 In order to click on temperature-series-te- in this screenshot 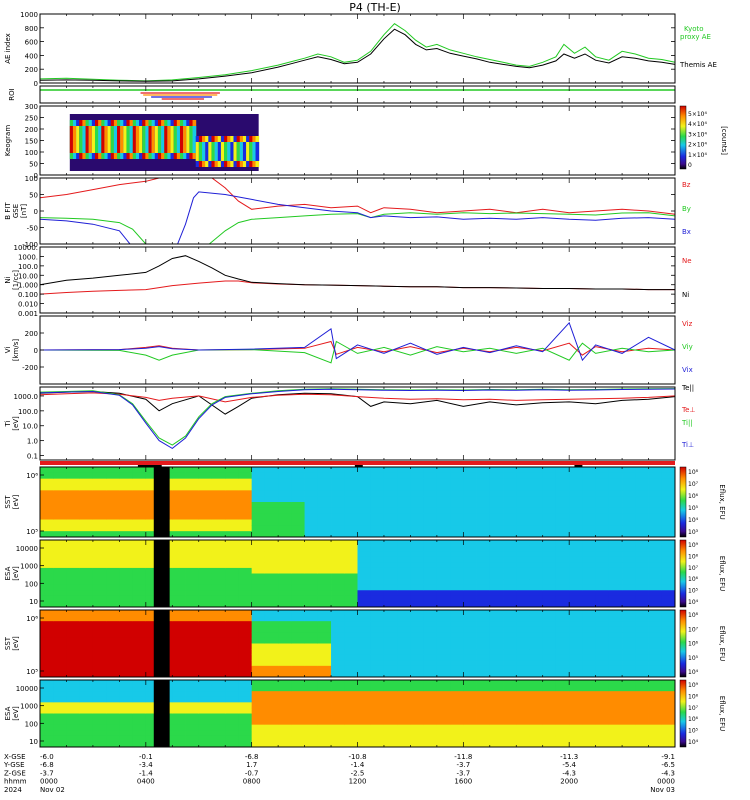, I will do `click(357, 397)`.